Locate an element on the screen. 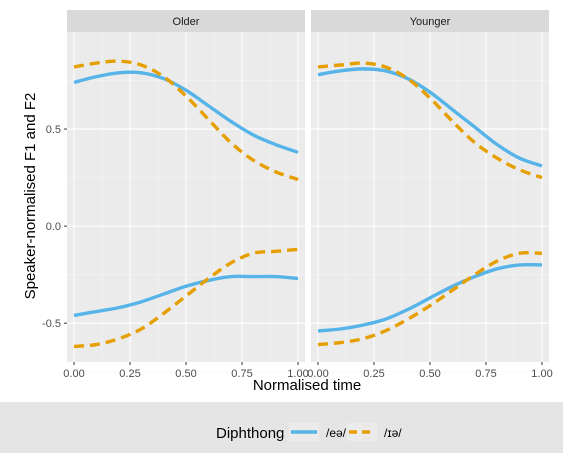  facet-title: Younger is located at coordinates (430, 22).